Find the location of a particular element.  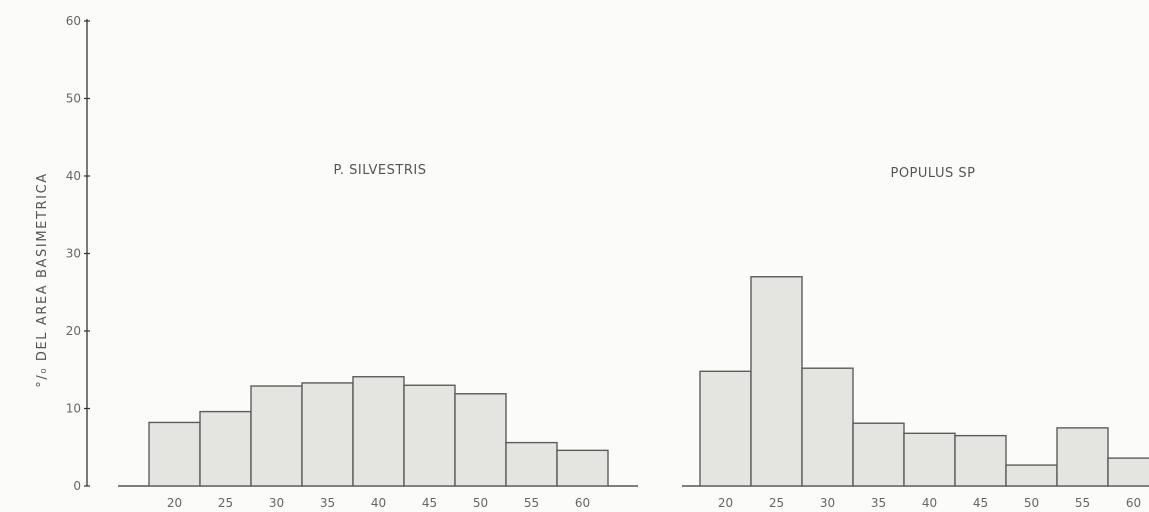

y-tick-label: 50 is located at coordinates (73, 99).